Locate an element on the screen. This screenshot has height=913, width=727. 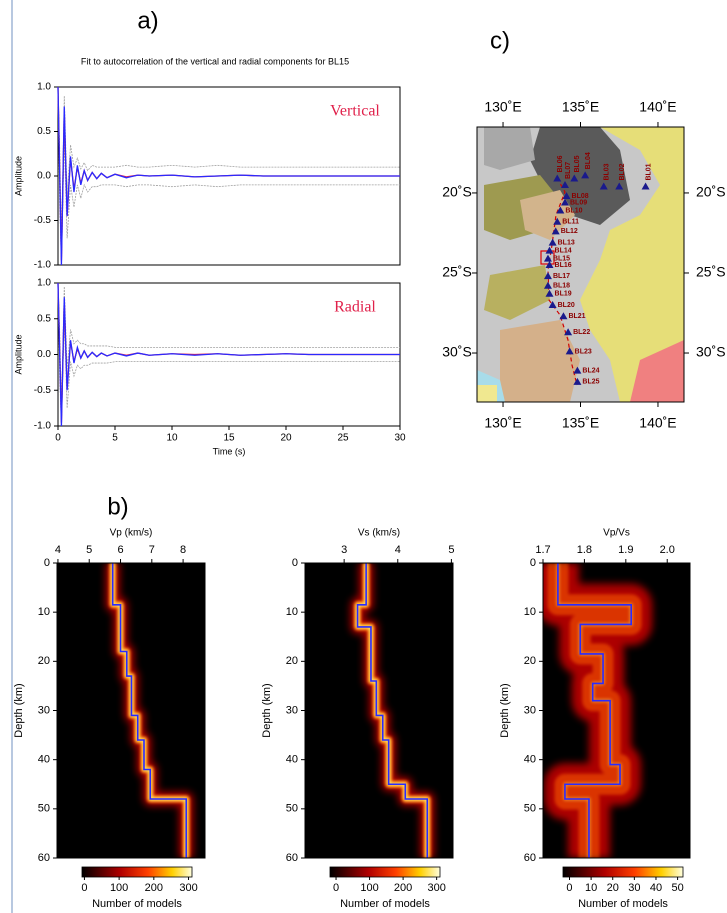
station-label: BL06 is located at coordinates (560, 163).